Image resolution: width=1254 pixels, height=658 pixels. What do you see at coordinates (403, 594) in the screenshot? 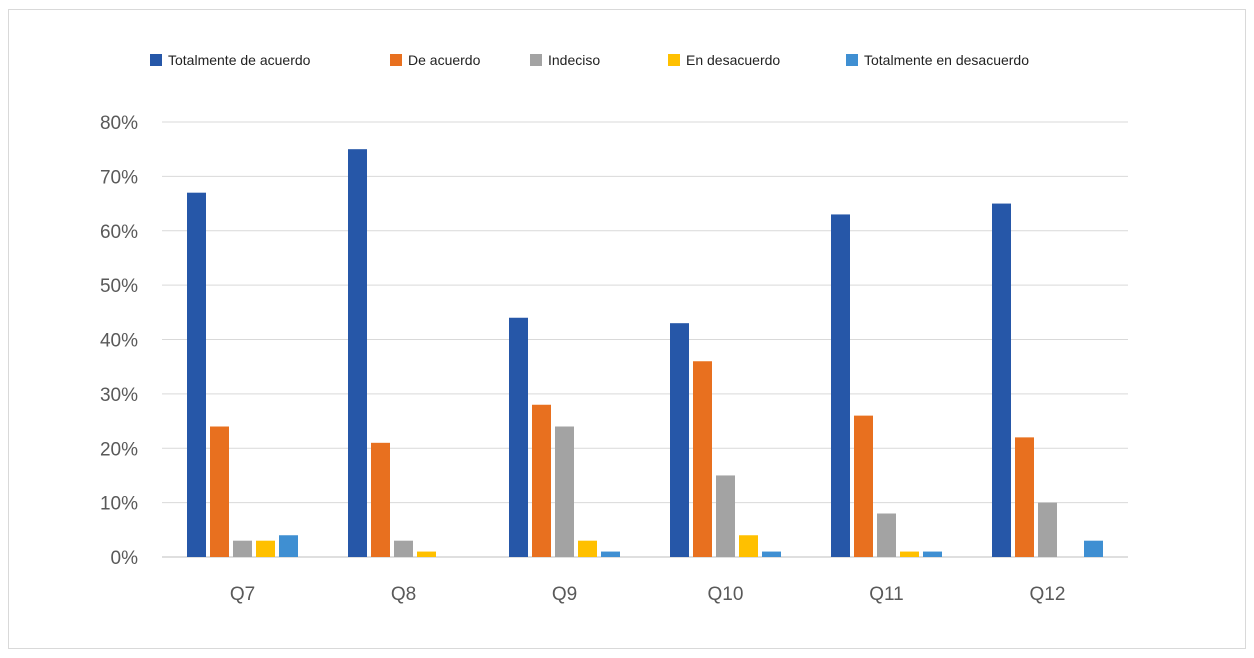
I see `x-tick-label: Q8` at bounding box center [403, 594].